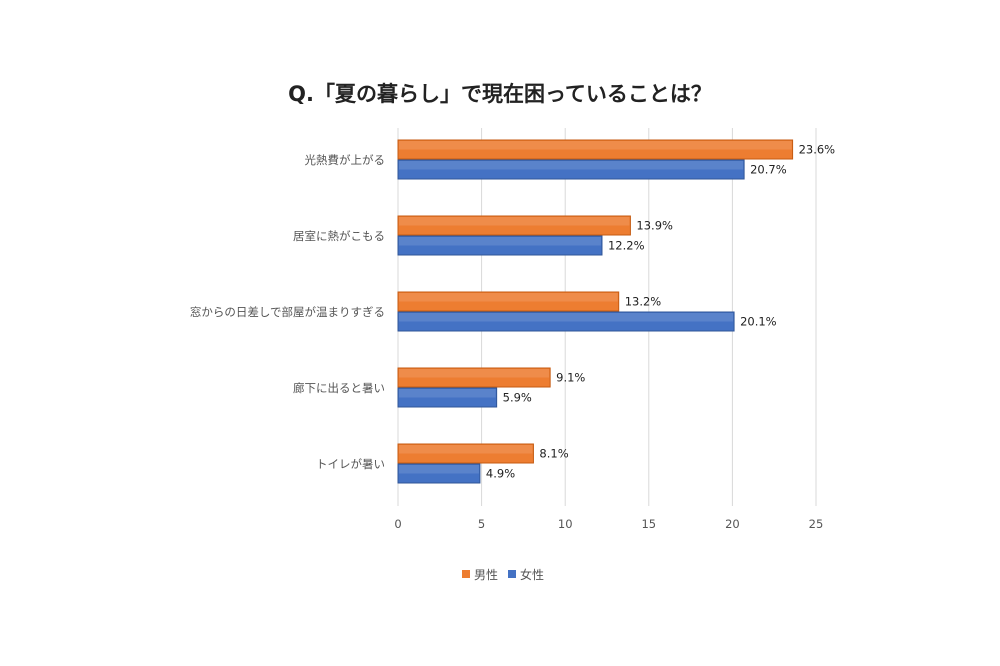 The width and height of the screenshot is (1000, 666). Describe the element at coordinates (648, 524) in the screenshot. I see `x-tick-label: 15` at that location.